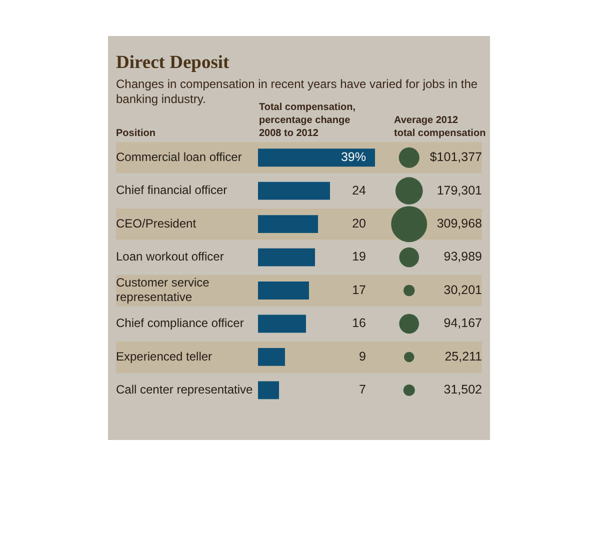 This screenshot has width=598, height=534. What do you see at coordinates (362, 356) in the screenshot?
I see `data-label: 9` at bounding box center [362, 356].